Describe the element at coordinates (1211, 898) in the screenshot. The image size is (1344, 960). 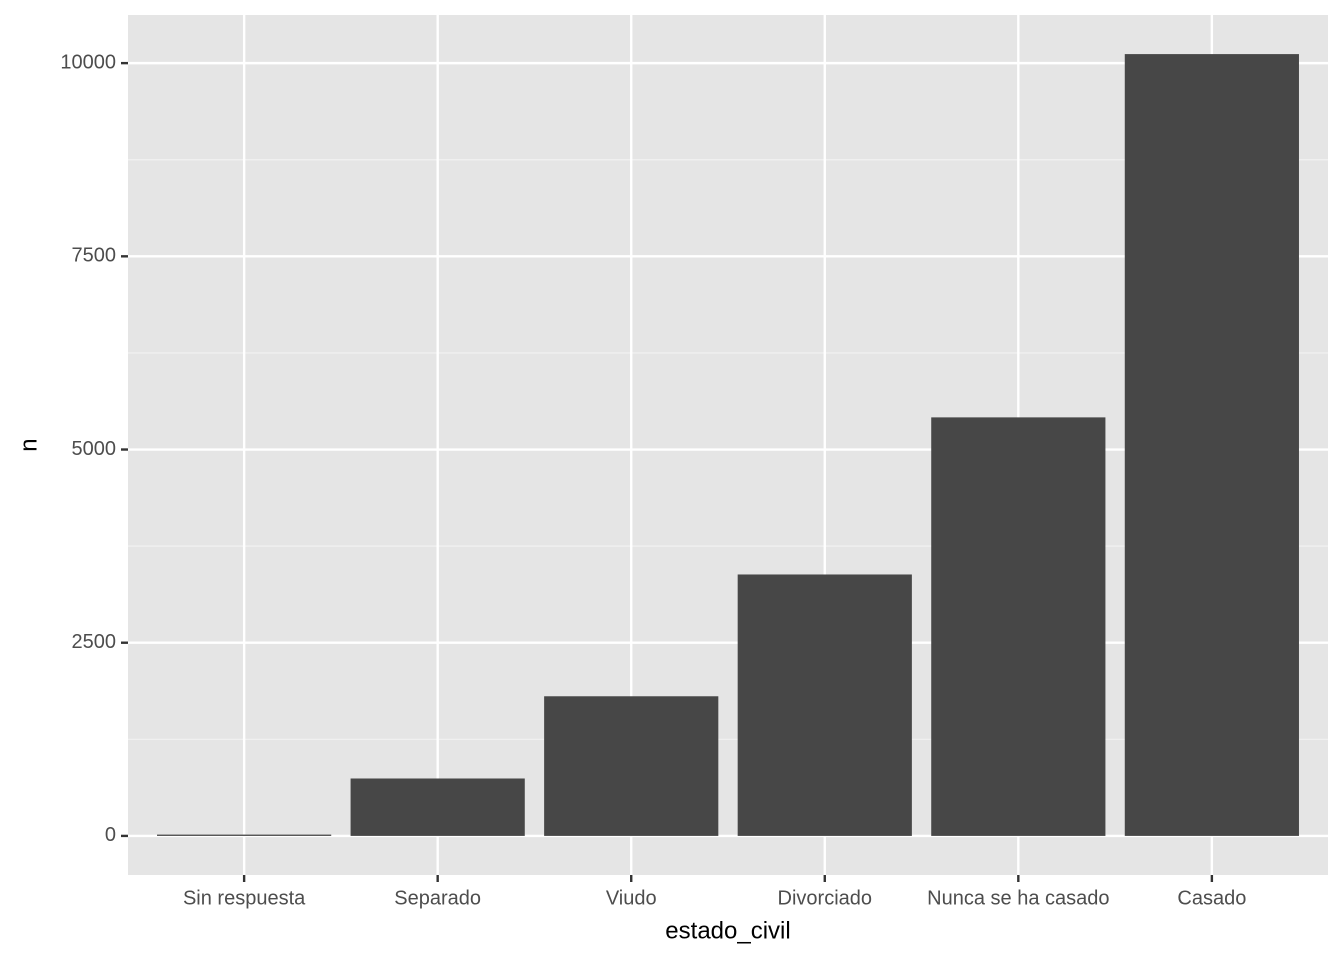
I see `x-tick-label: Casado` at that location.